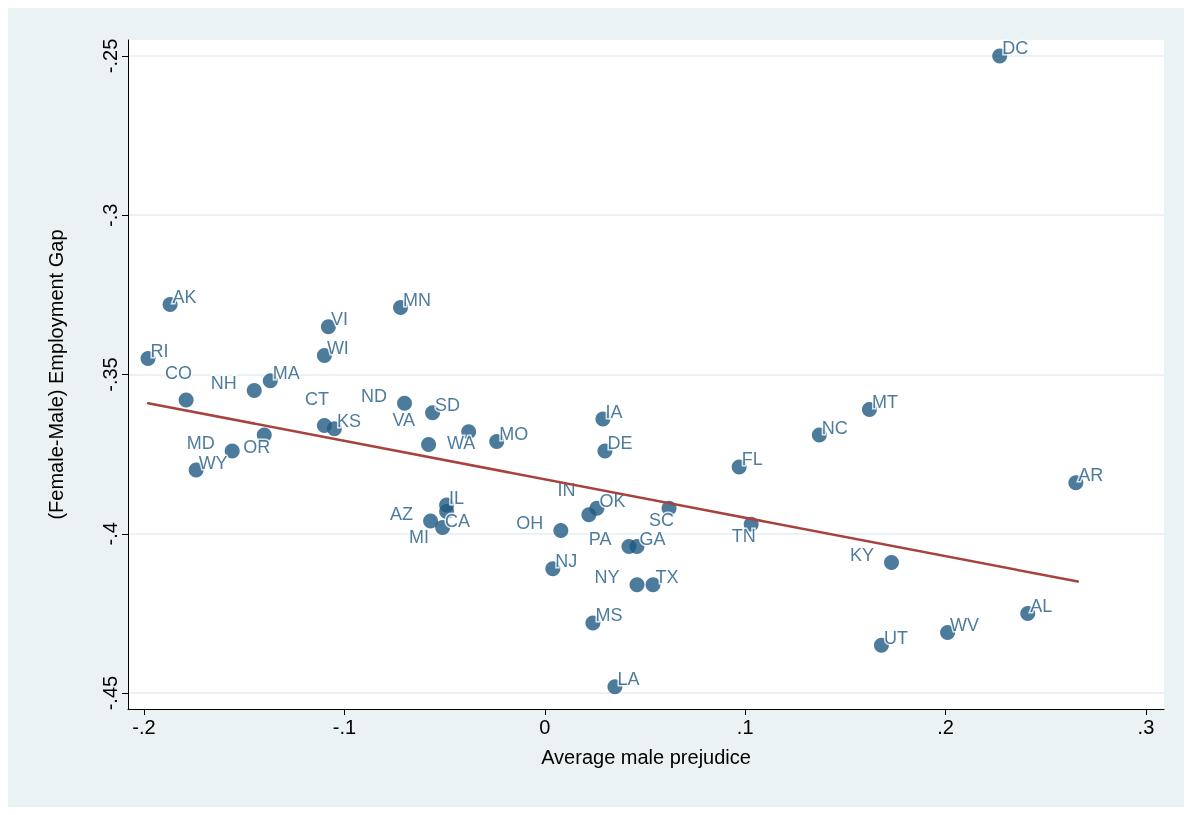  Describe the element at coordinates (646, 757) in the screenshot. I see `x-axis-title: Average male prejudice` at that location.